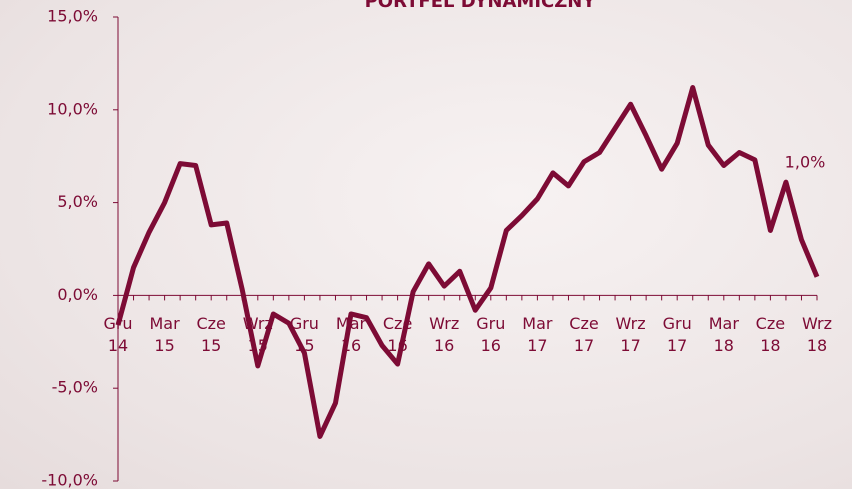 This screenshot has width=852, height=489. I want to click on y-tick-label: -10,0%, so click(69, 480).